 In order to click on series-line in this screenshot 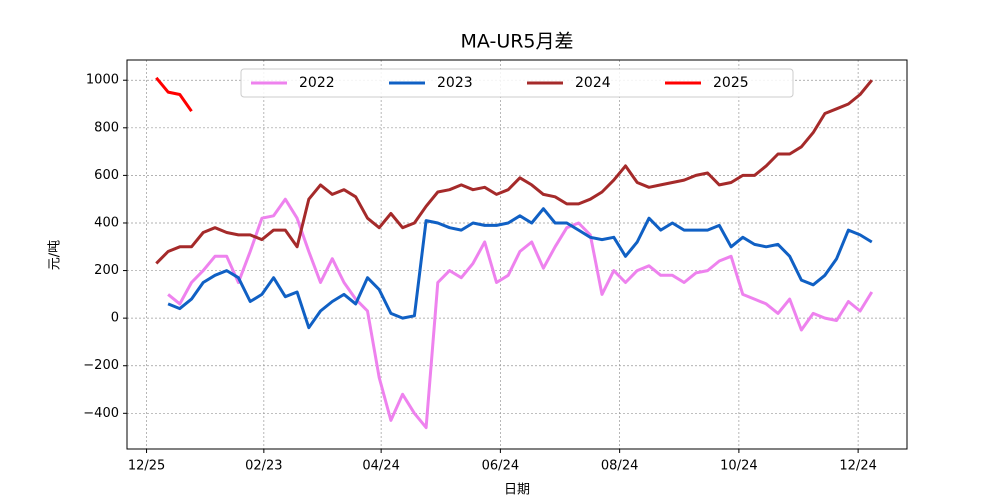, I will do `click(174, 94)`.